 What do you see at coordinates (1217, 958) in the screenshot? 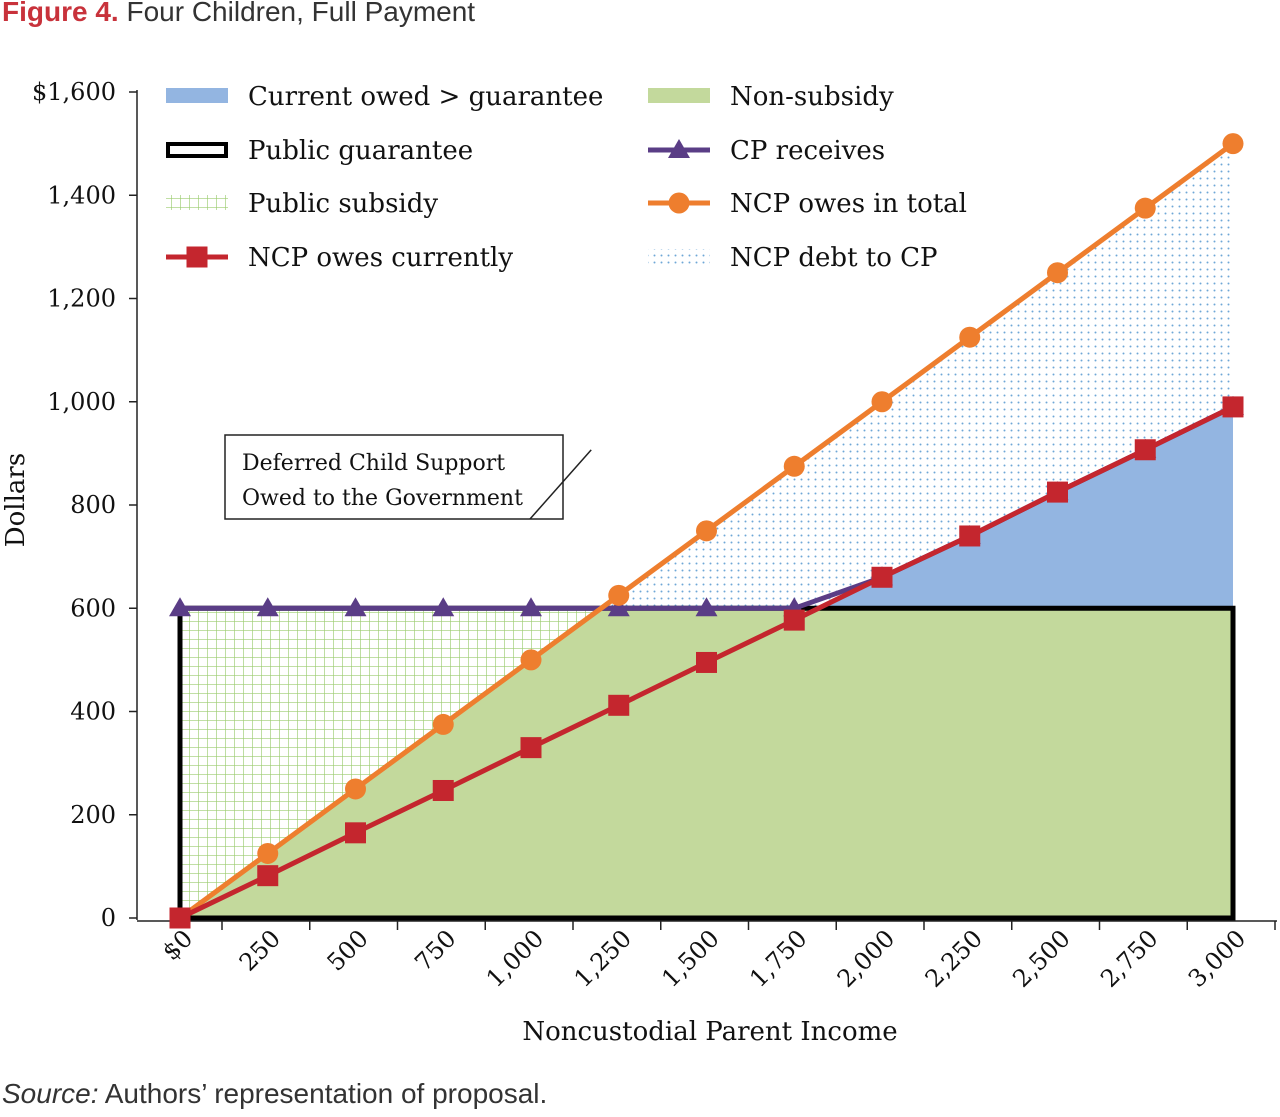
I see `x-tick-label: 3,000` at bounding box center [1217, 958].